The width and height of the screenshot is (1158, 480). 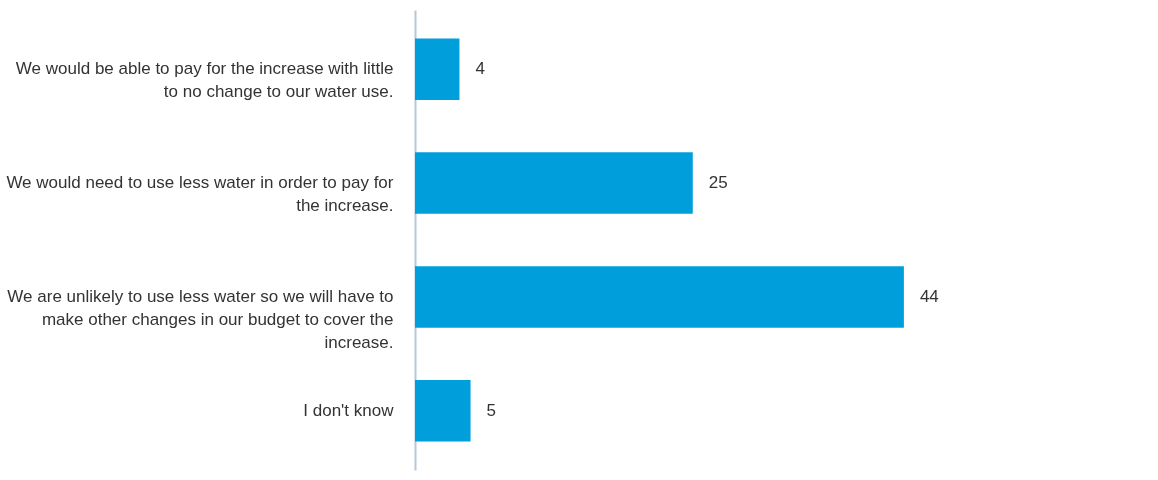 What do you see at coordinates (349, 410) in the screenshot?
I see `y-tick-label: I don't know` at bounding box center [349, 410].